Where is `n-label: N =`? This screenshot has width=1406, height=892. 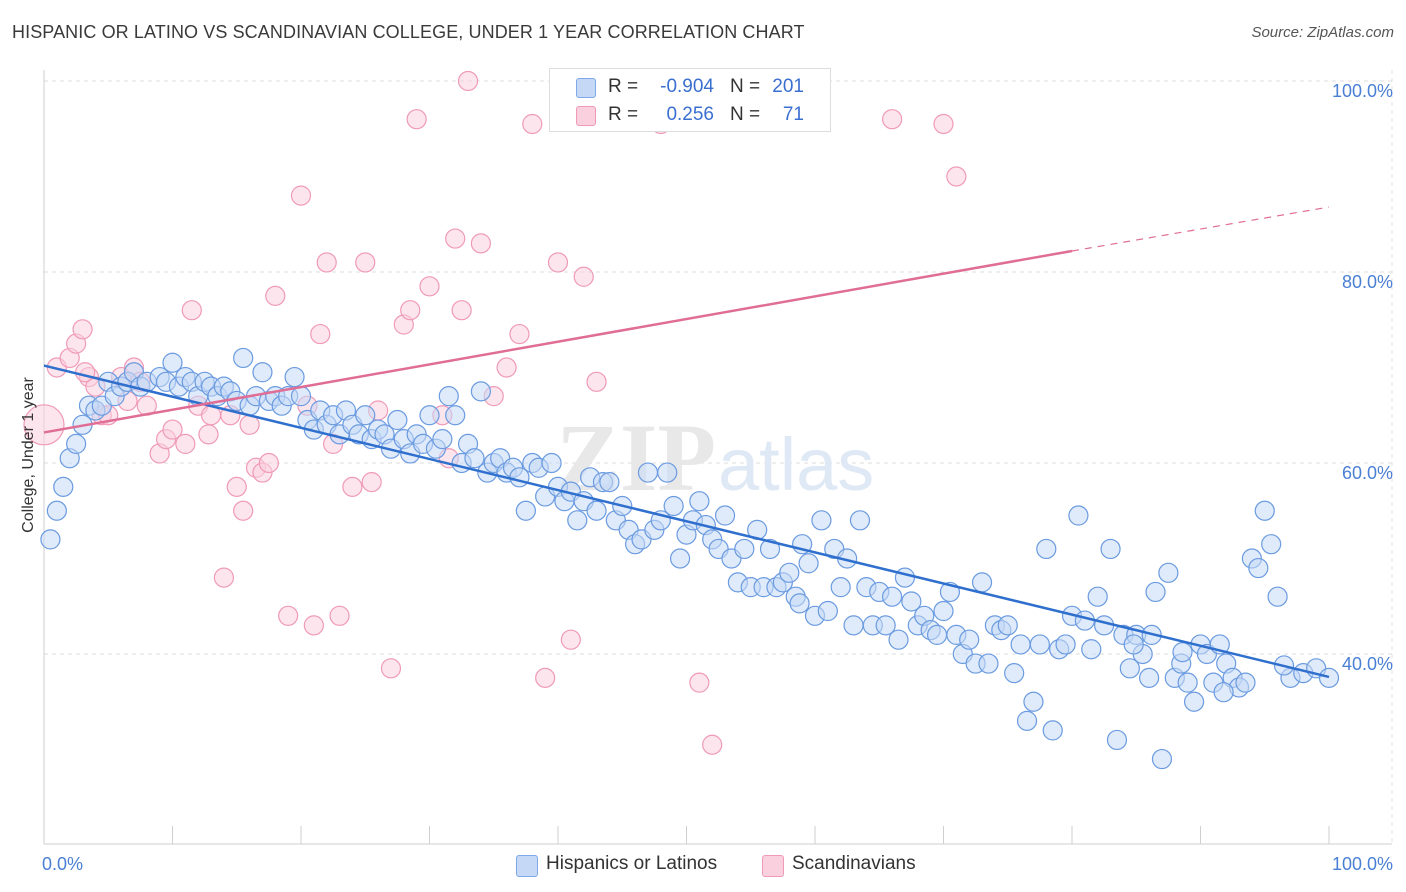
n-label: N = is located at coordinates (745, 86).